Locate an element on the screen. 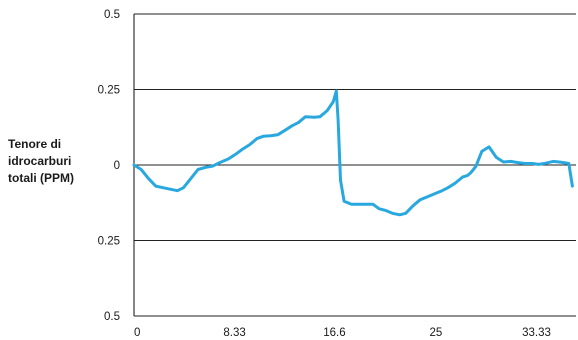  y-axis-label-line-2: idrocarburi is located at coordinates (40, 161).